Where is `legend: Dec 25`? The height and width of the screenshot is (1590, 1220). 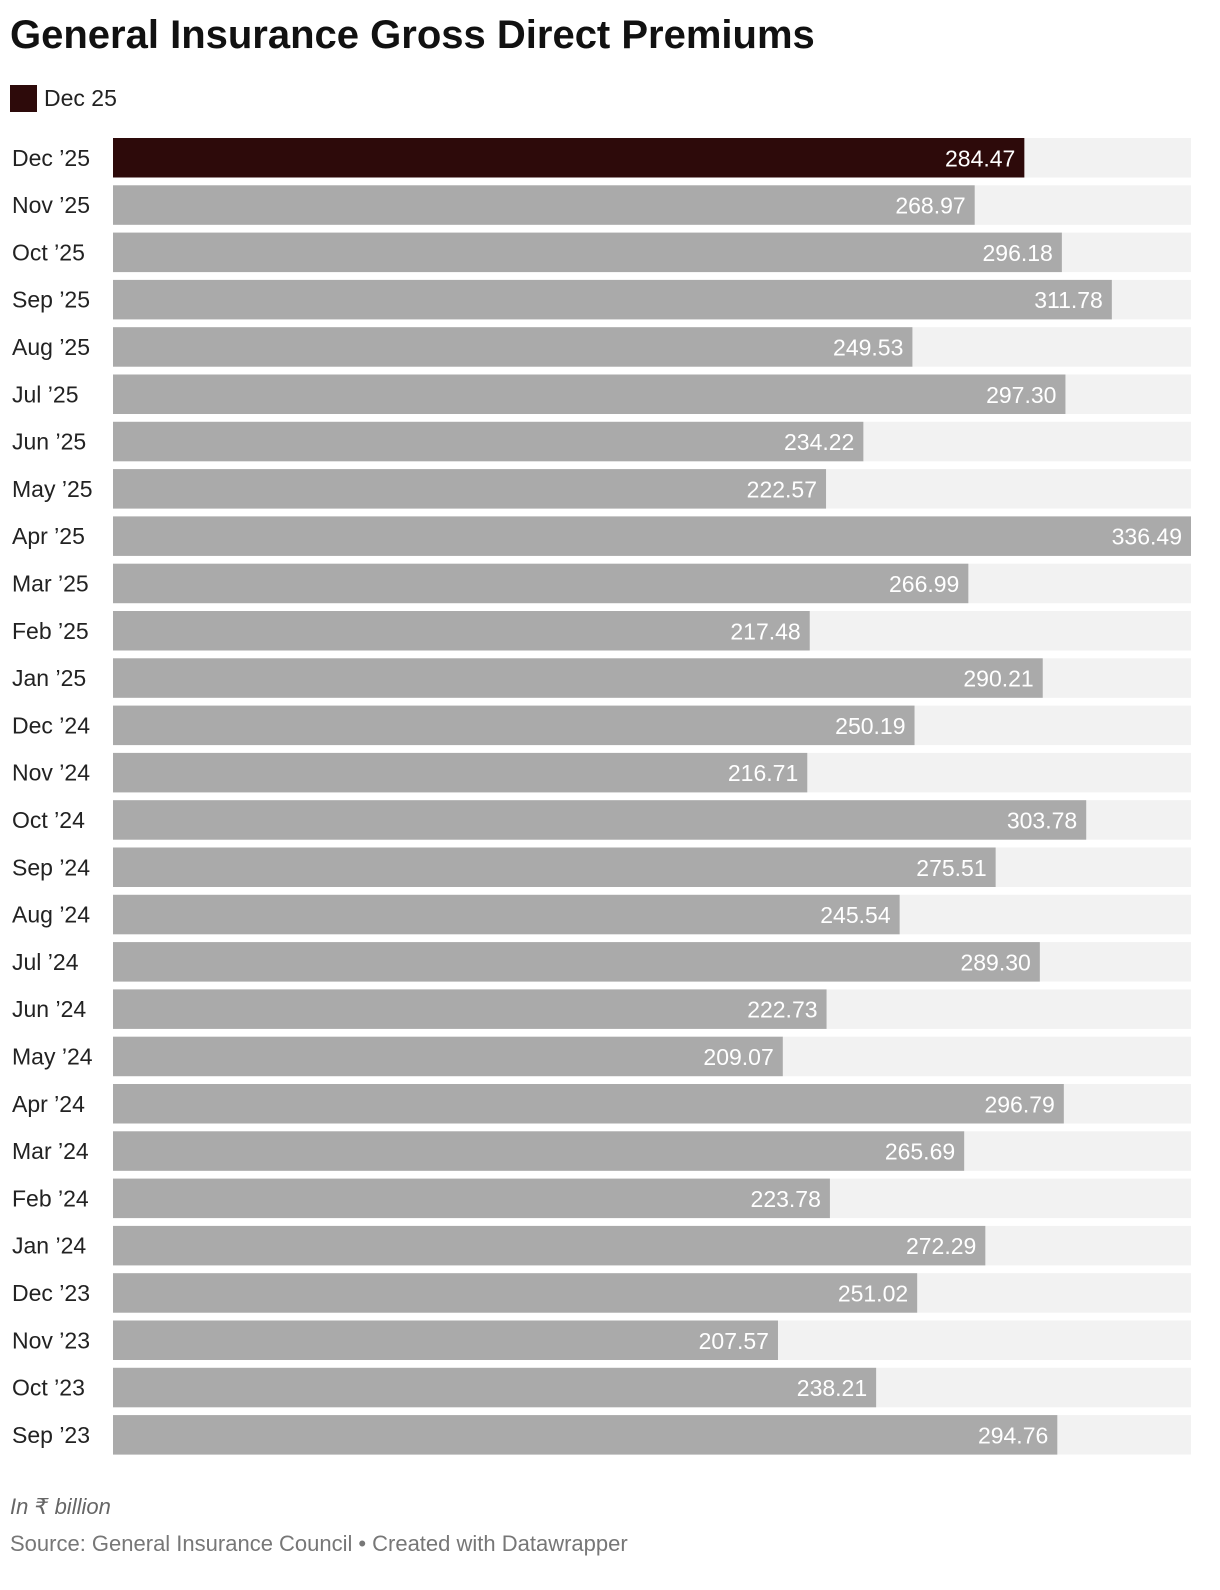
legend: Dec 25 is located at coordinates (63, 98).